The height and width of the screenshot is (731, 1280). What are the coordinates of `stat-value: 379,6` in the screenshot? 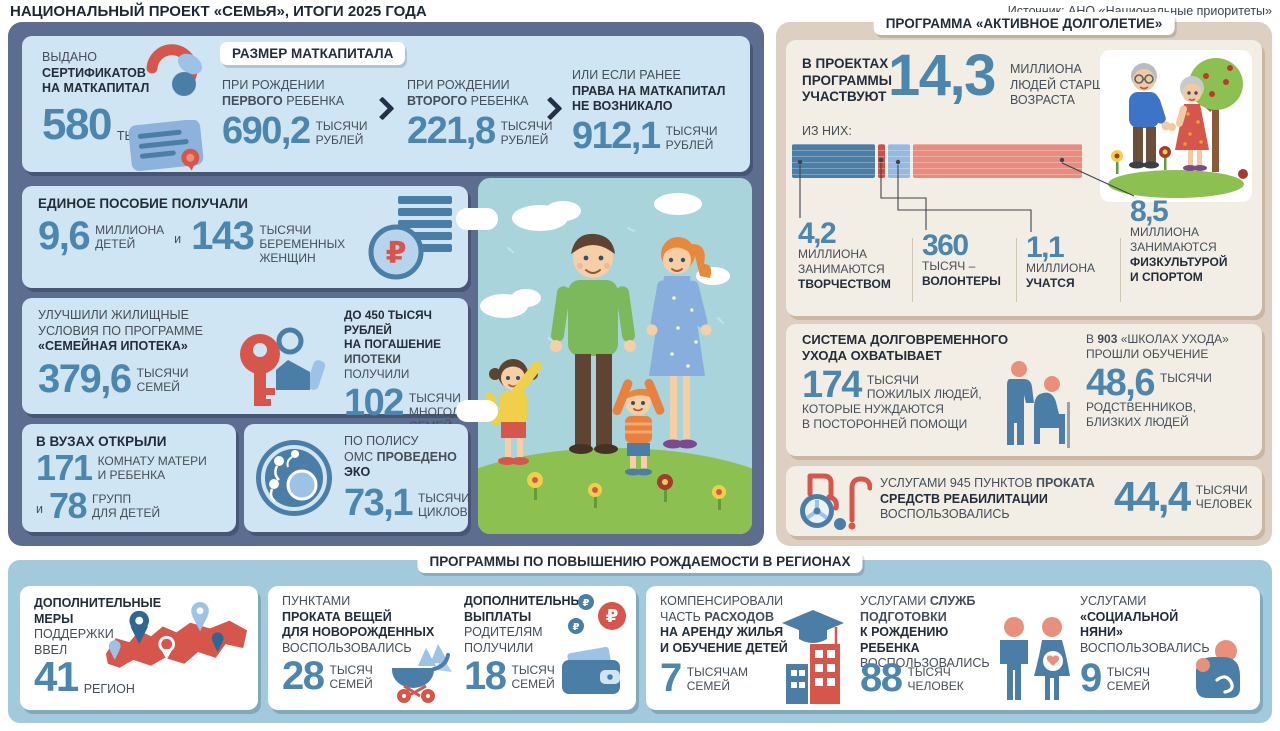 It's located at (85, 378).